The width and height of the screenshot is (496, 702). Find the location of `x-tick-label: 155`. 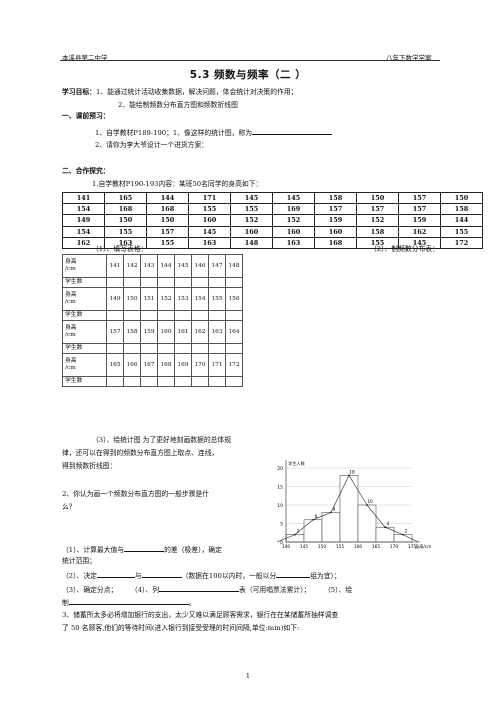

x-tick-label: 155 is located at coordinates (340, 547).